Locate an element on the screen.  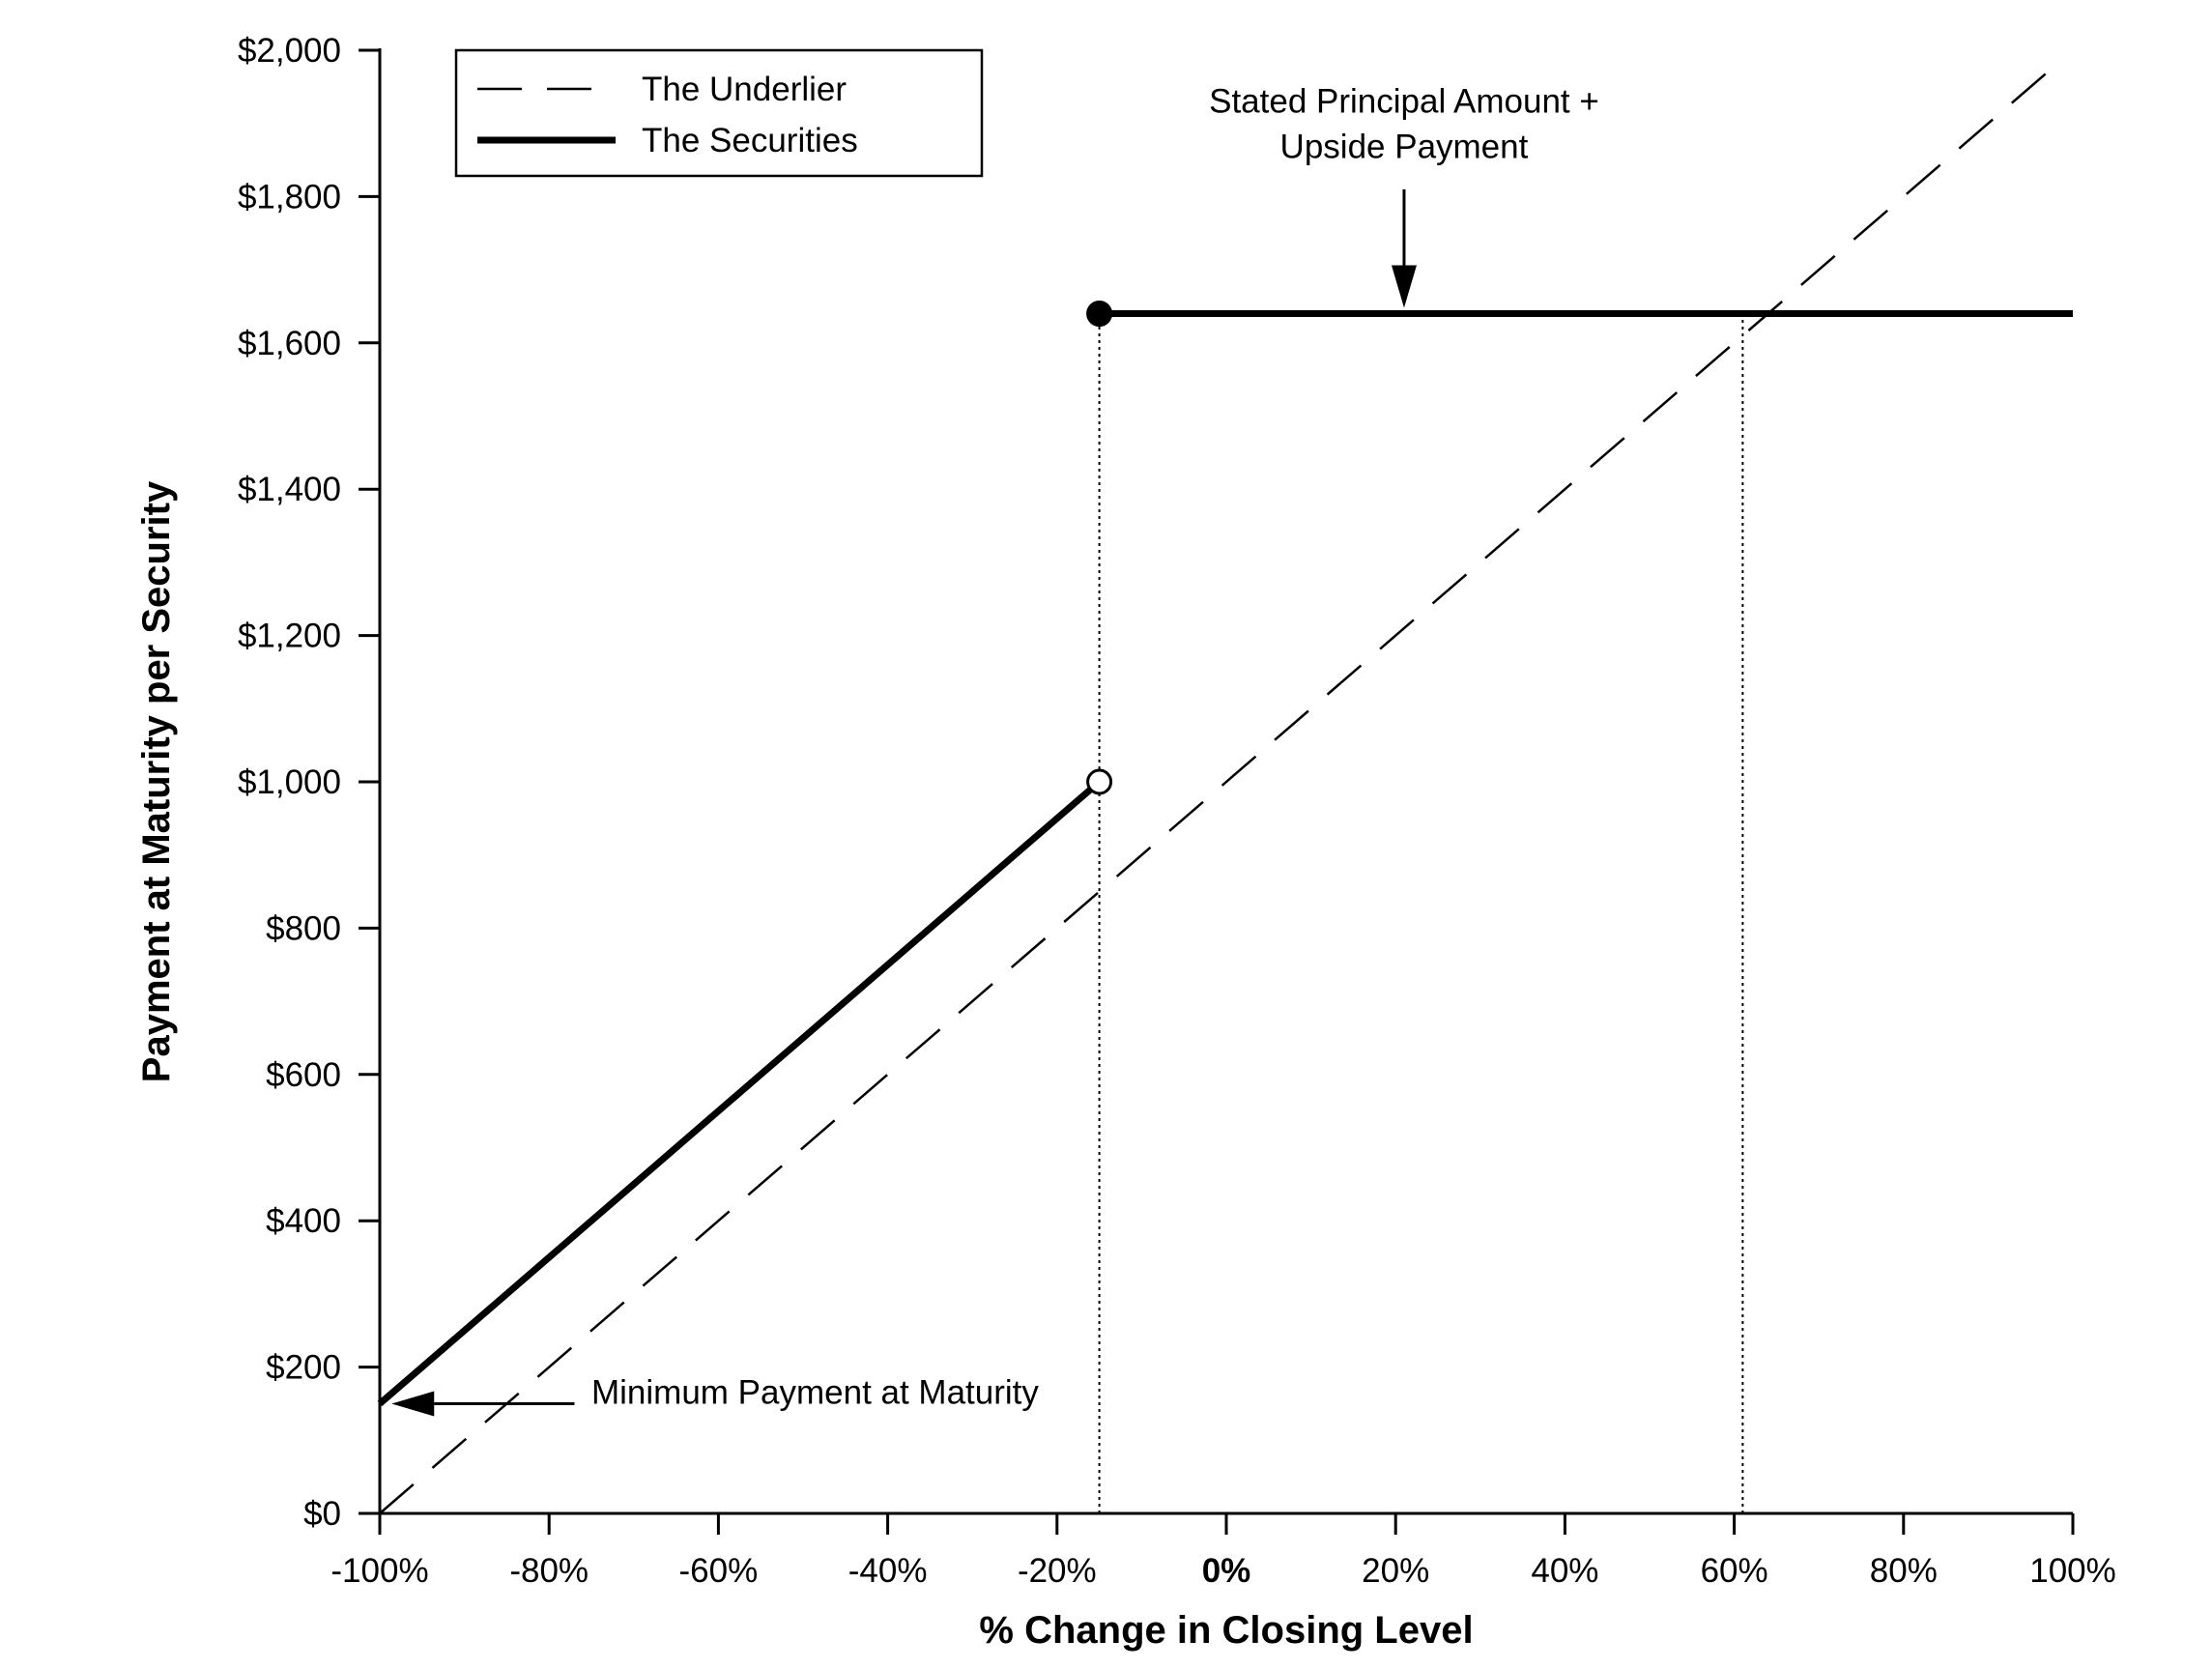
y-tick-label: $600 is located at coordinates (303, 1075).